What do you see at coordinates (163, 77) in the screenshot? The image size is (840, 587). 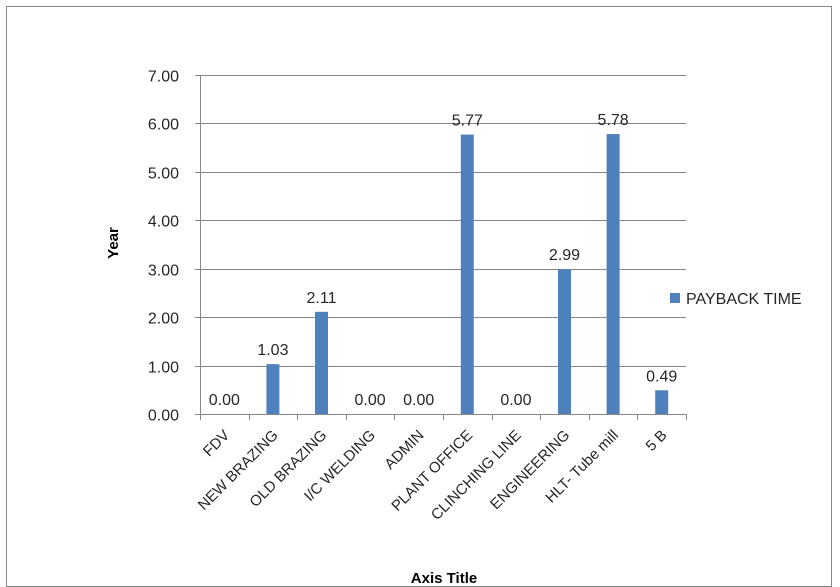 I see `y-tick-label: 7.00` at bounding box center [163, 77].